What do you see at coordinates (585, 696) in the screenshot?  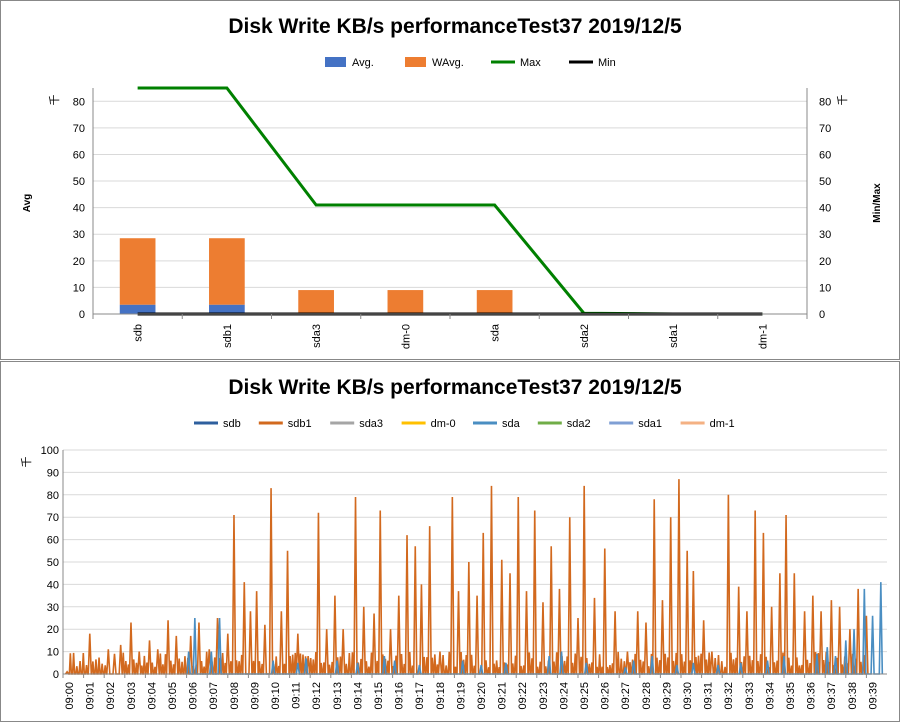 I see `chart2-xtick-label: 09:25` at bounding box center [585, 696].